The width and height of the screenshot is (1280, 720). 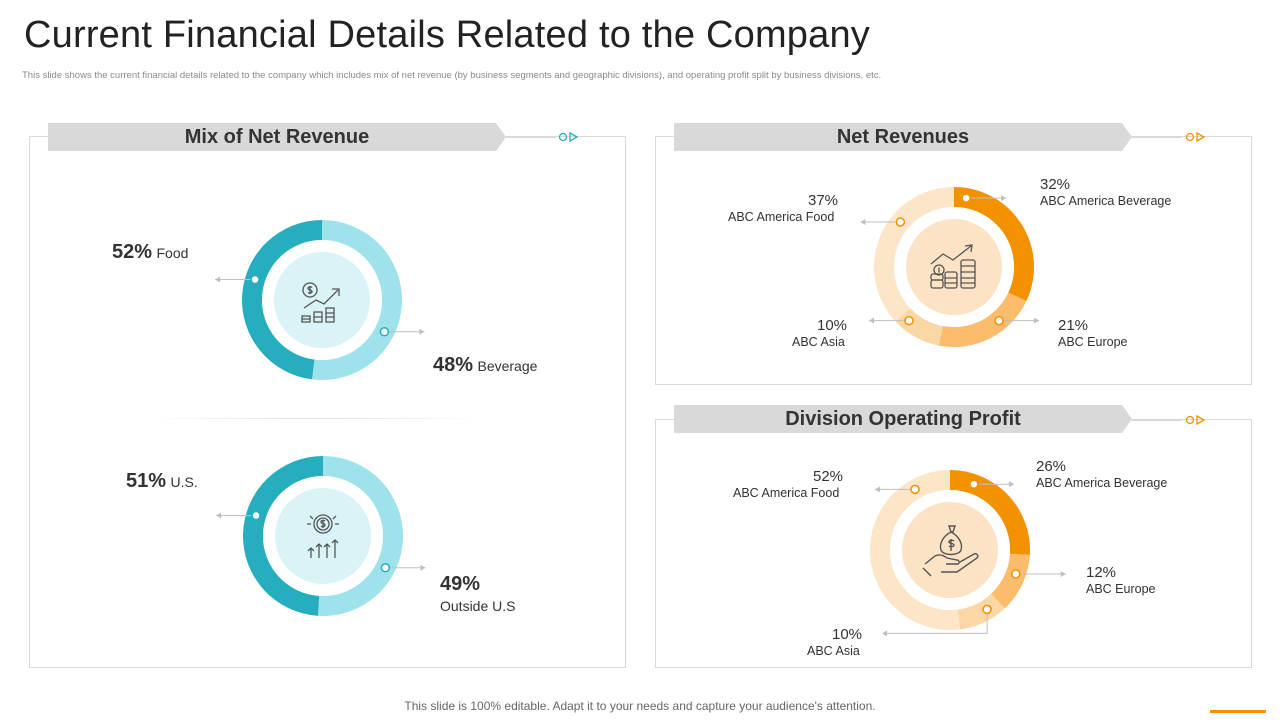 What do you see at coordinates (1121, 589) in the screenshot?
I see `profit-europe-name: ABC Europe` at bounding box center [1121, 589].